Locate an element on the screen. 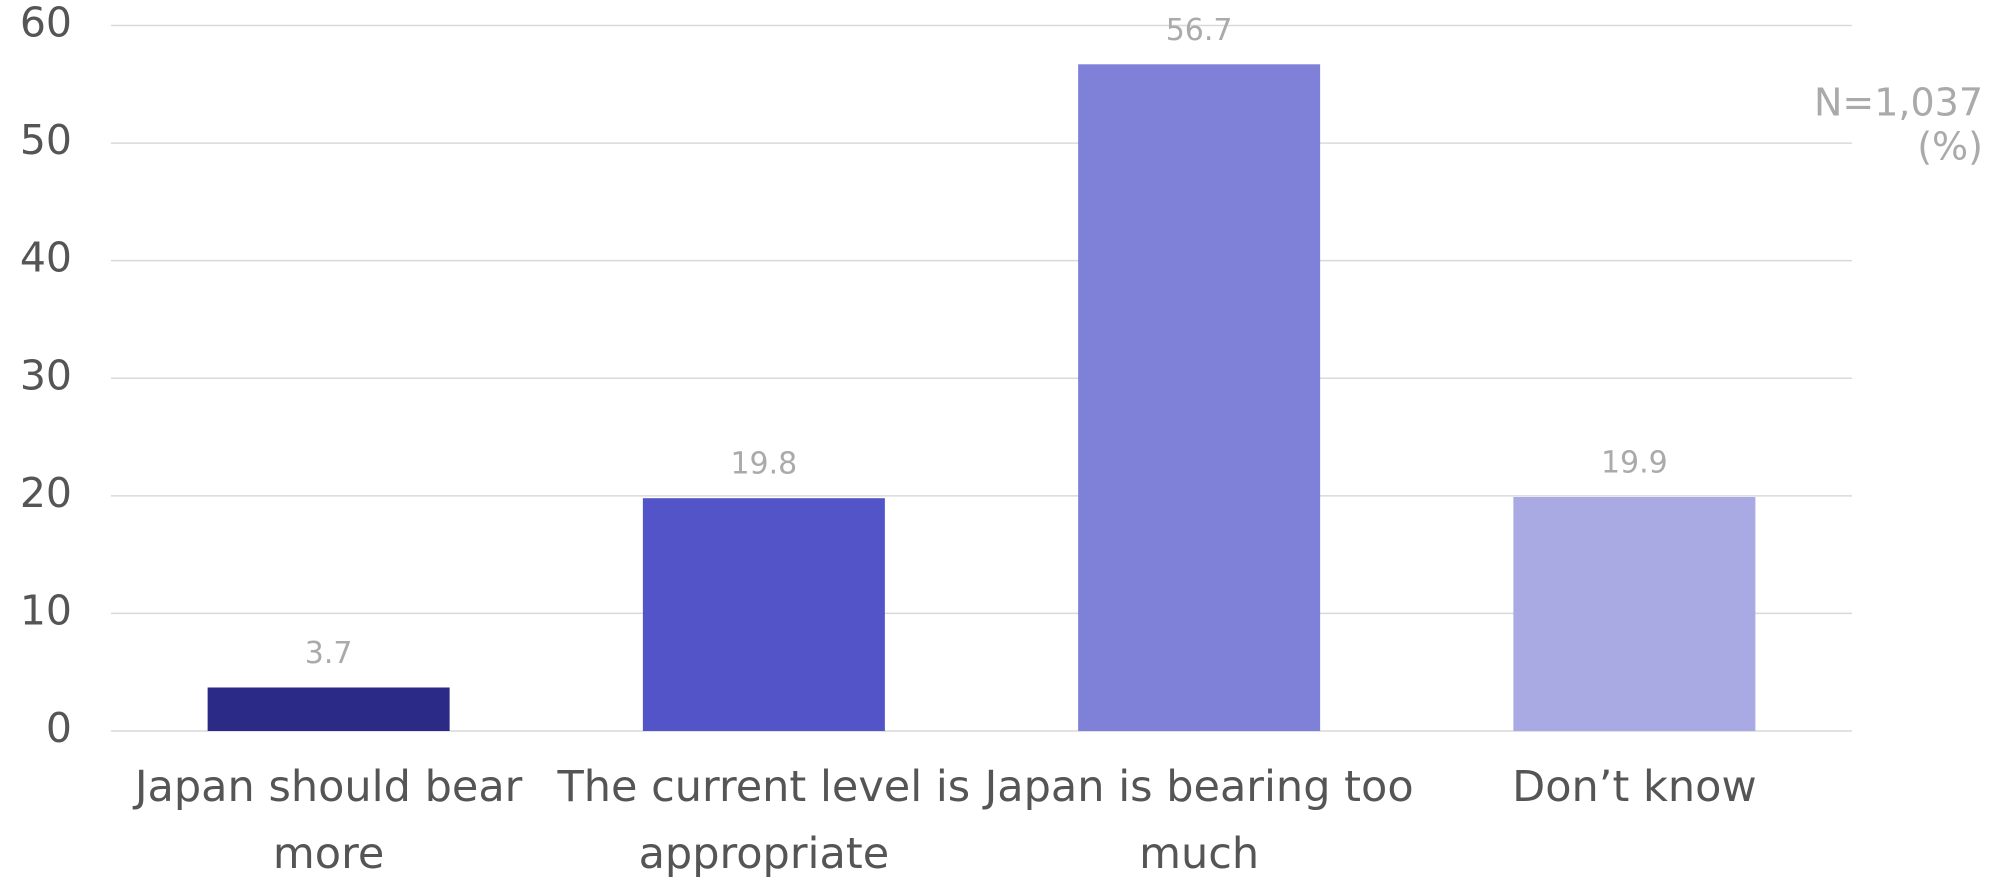  y-tick-label: 50 is located at coordinates (46, 140).